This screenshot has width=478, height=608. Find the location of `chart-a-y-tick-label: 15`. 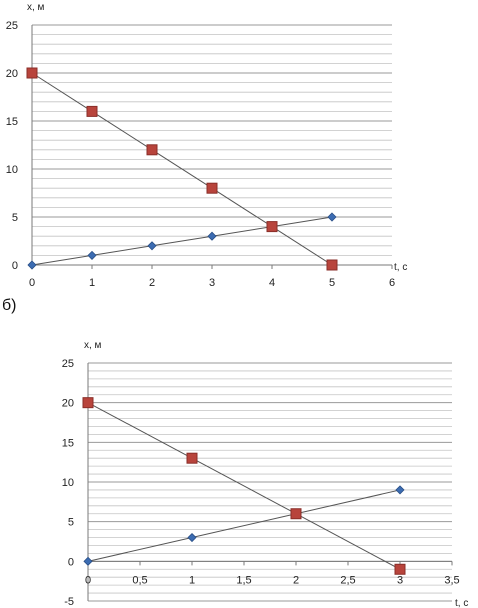

chart-a-y-tick-label: 15 is located at coordinates (12, 122).